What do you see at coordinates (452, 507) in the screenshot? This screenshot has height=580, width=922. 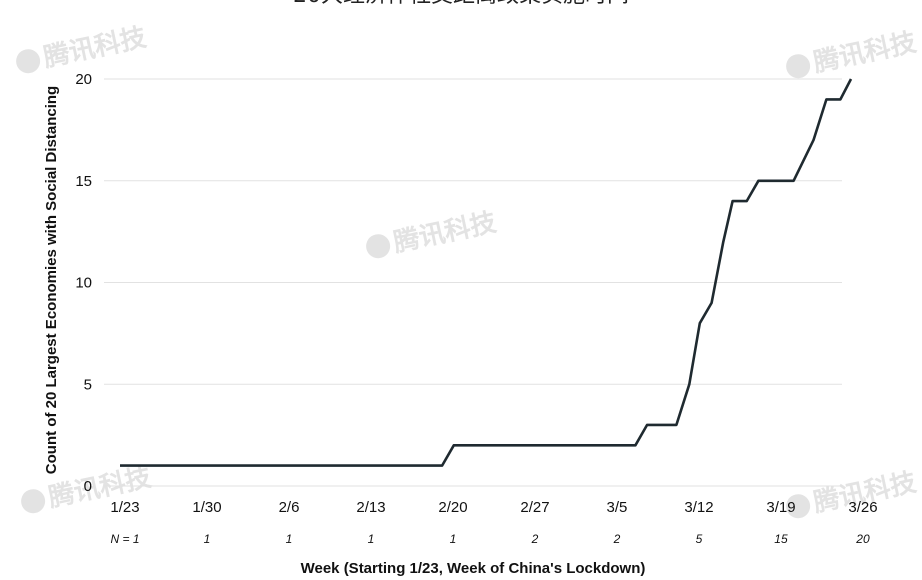 I see `x-tick-label: 2/20` at bounding box center [452, 507].